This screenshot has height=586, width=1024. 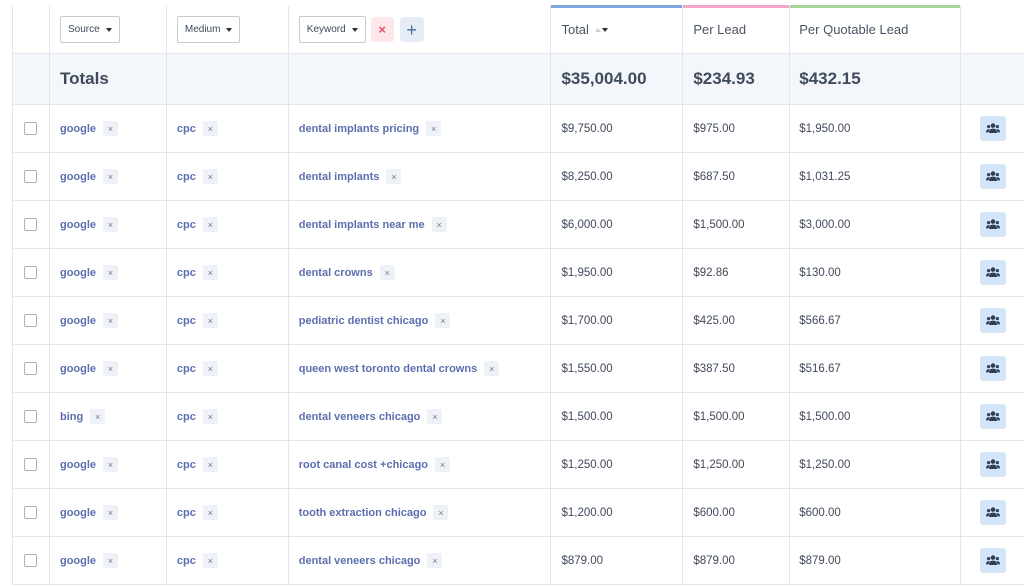 What do you see at coordinates (719, 464) in the screenshot?
I see `per-lead-value: $1,250.00` at bounding box center [719, 464].